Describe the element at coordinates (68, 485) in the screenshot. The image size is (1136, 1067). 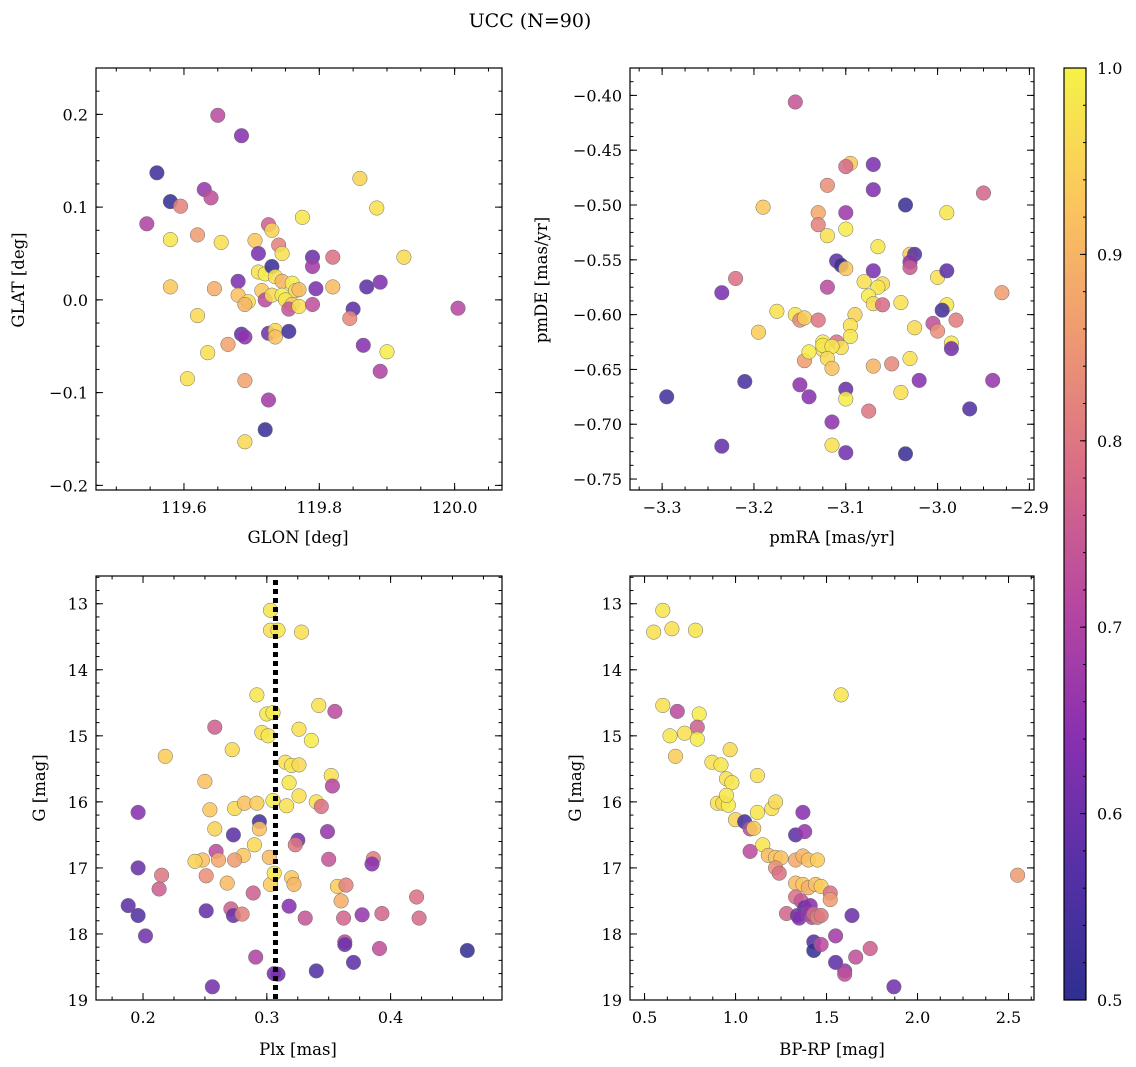
I see `y-tick-label: −0.2` at that location.